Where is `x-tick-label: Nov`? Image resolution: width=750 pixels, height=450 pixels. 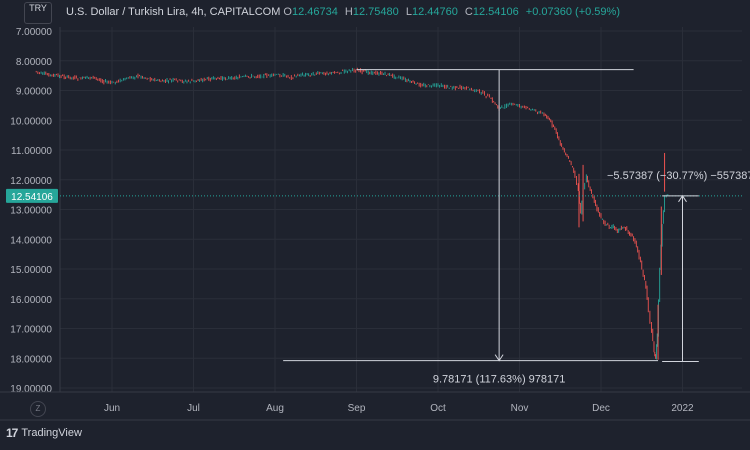 x-tick-label: Nov is located at coordinates (520, 408).